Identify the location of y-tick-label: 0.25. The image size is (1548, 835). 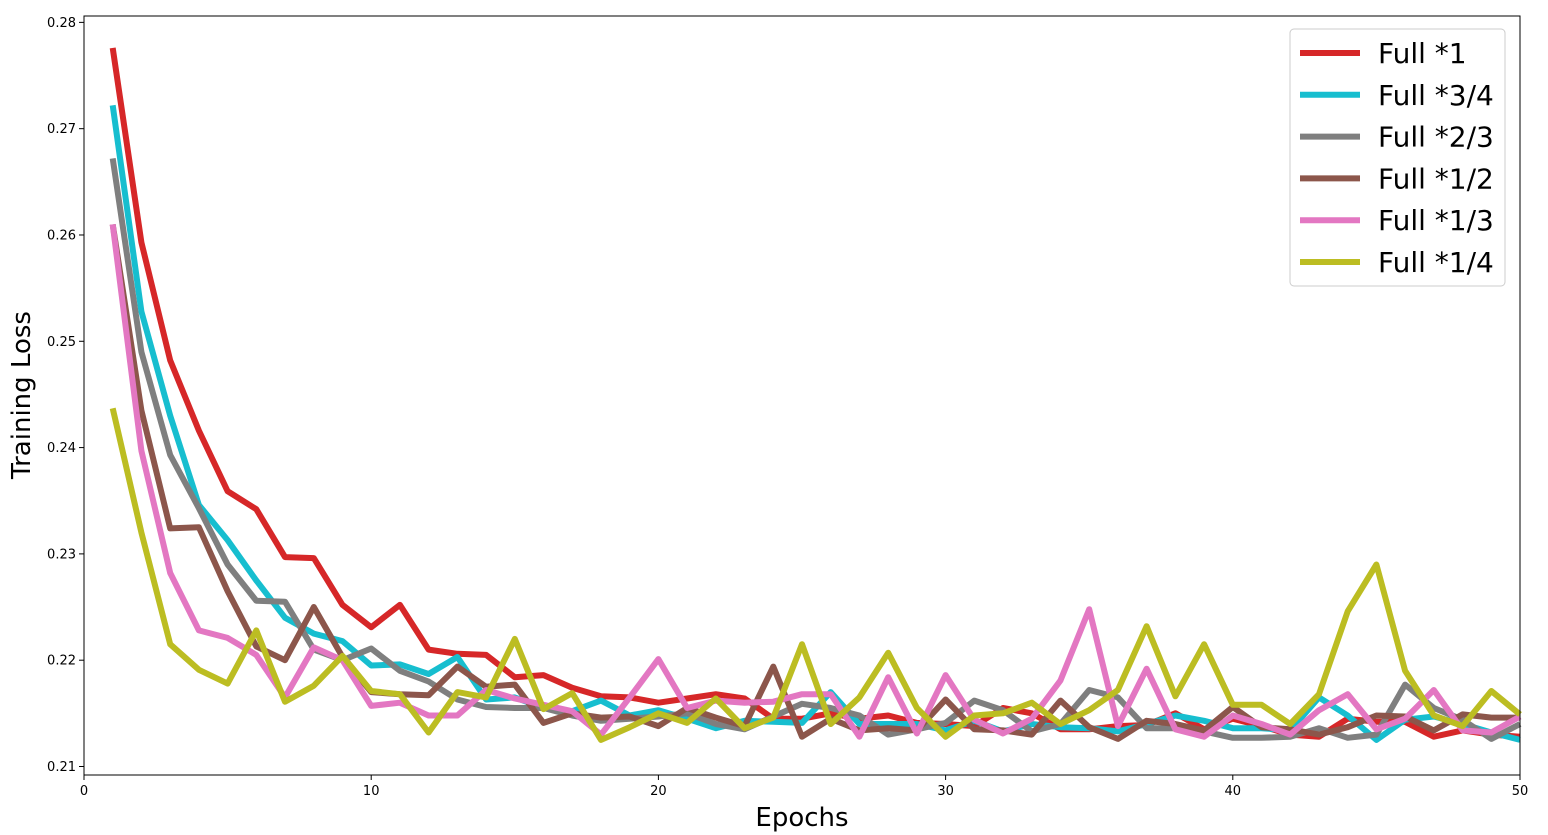
(61, 342).